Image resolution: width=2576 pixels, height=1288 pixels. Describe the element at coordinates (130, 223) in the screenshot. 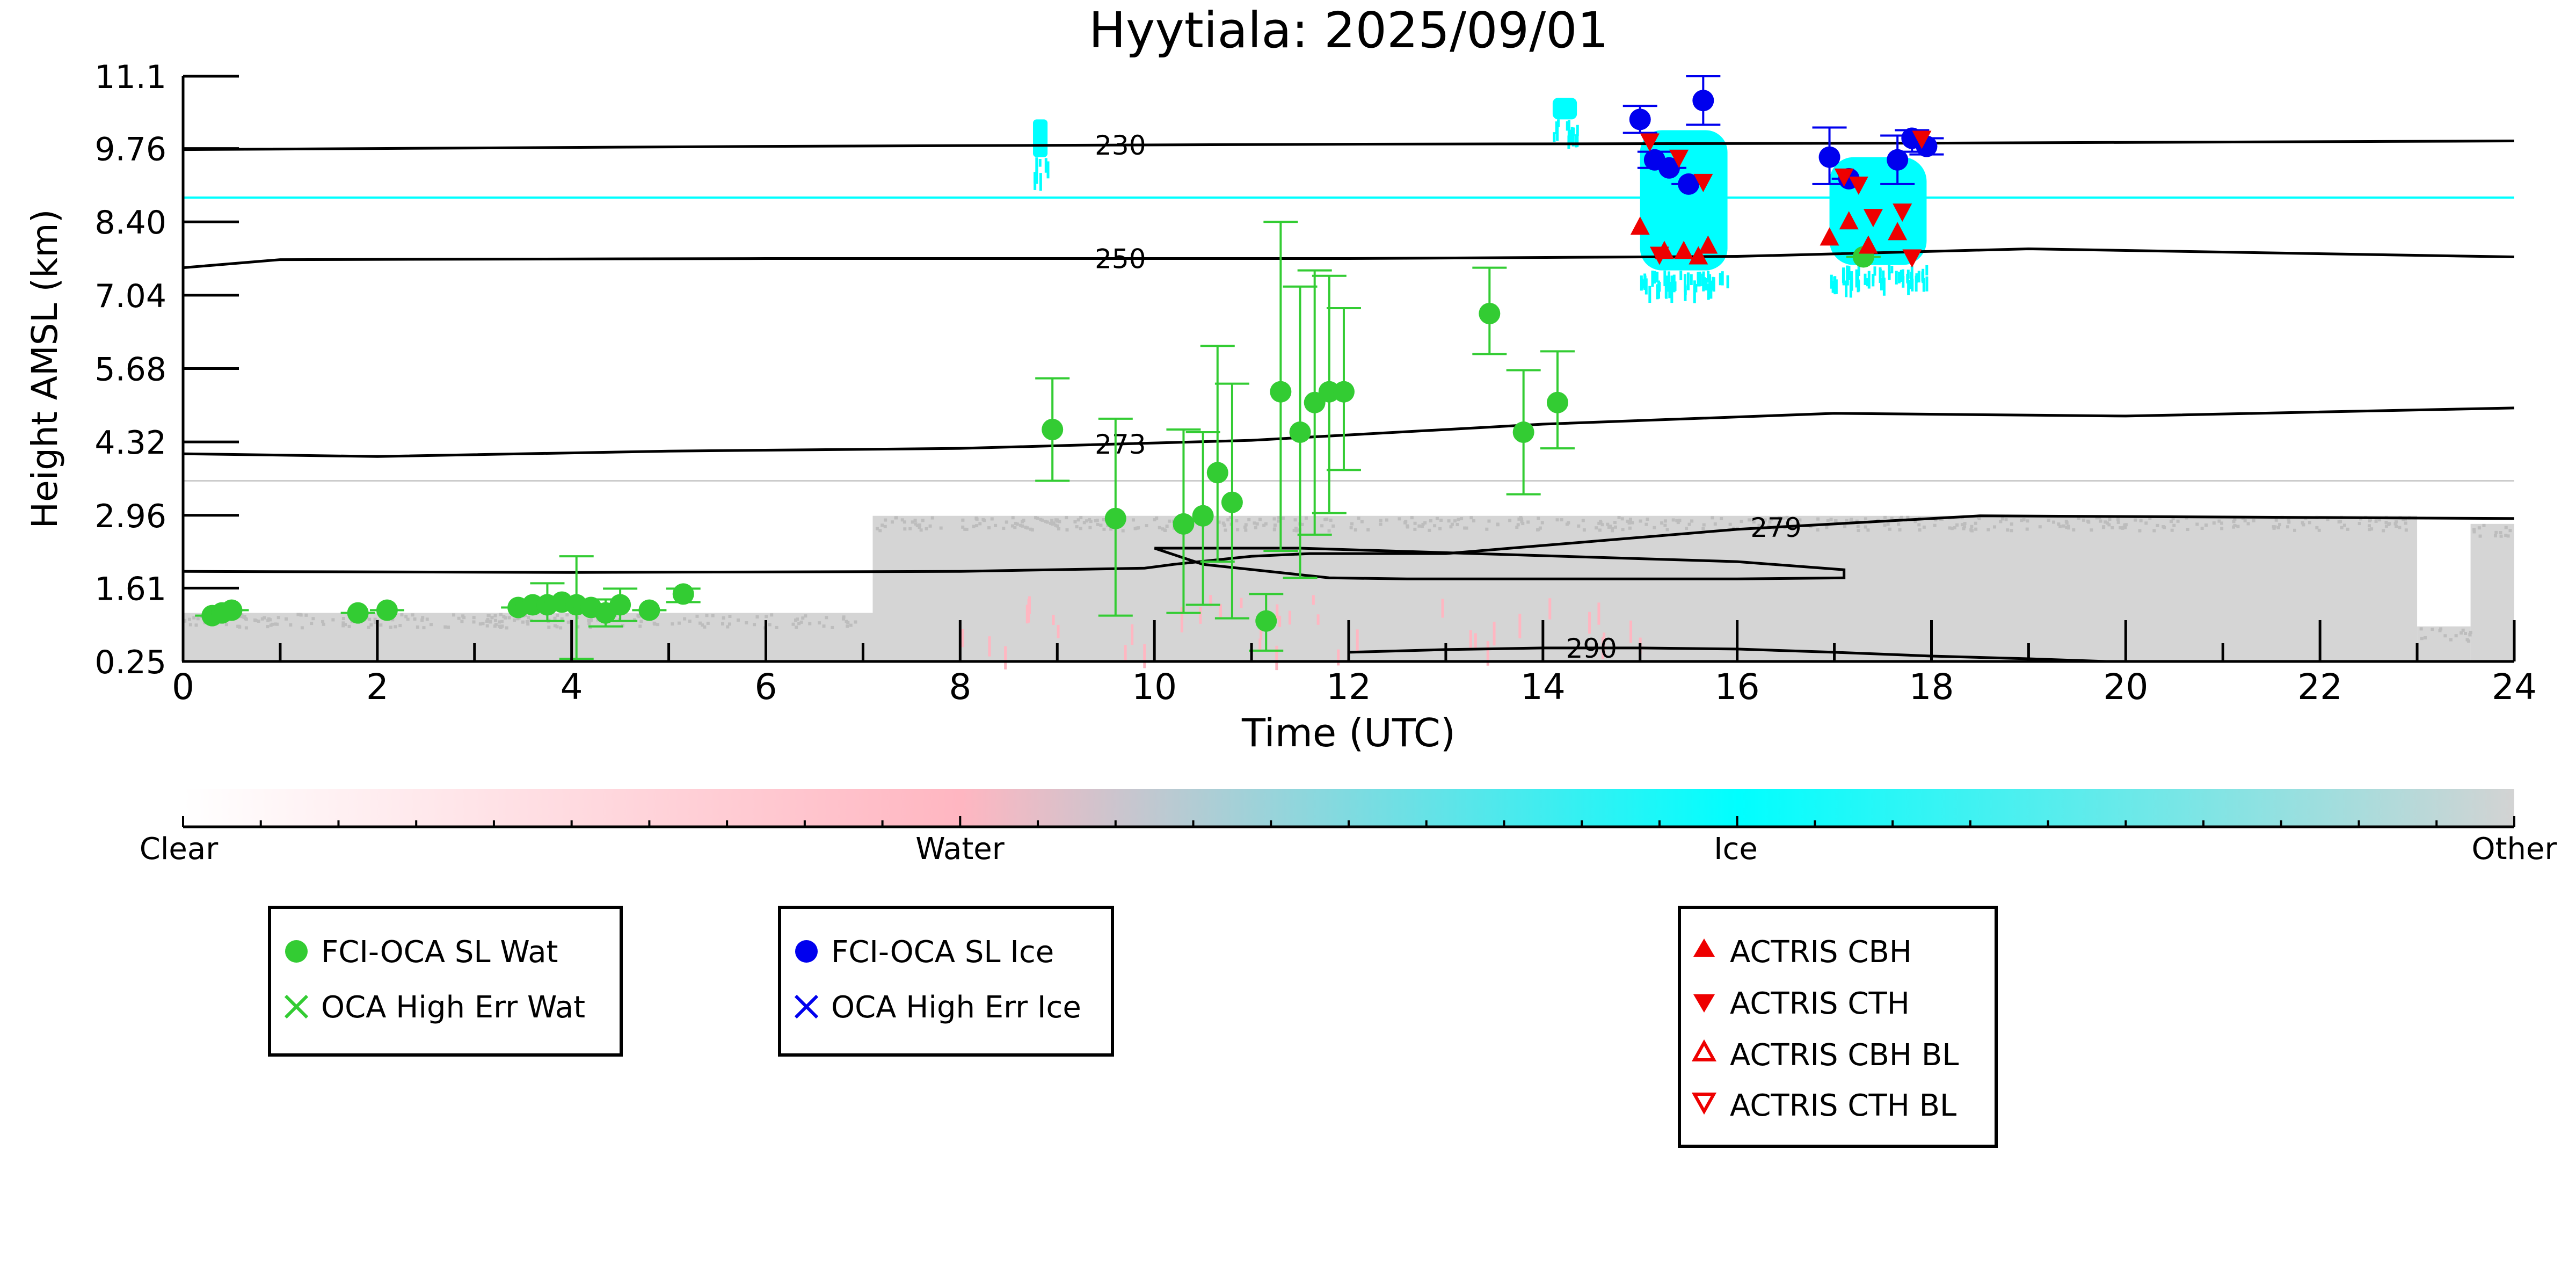

I see `y-tick-label: 8.40` at that location.